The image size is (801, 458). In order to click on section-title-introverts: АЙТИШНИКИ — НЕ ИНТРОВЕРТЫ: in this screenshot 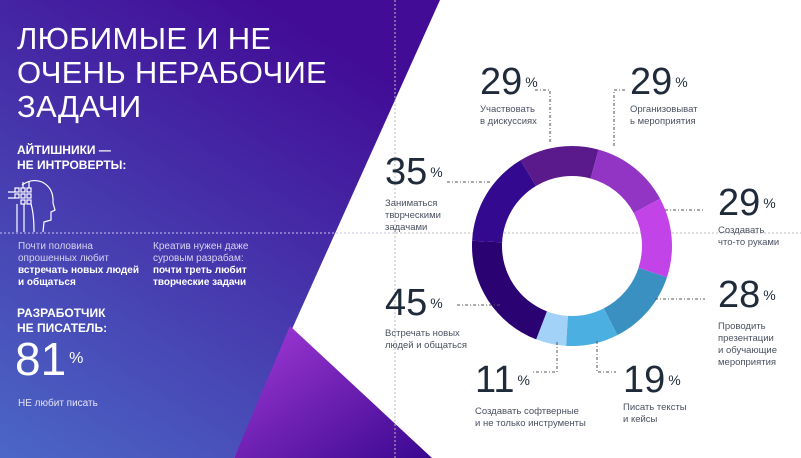, I will do `click(71, 158)`.